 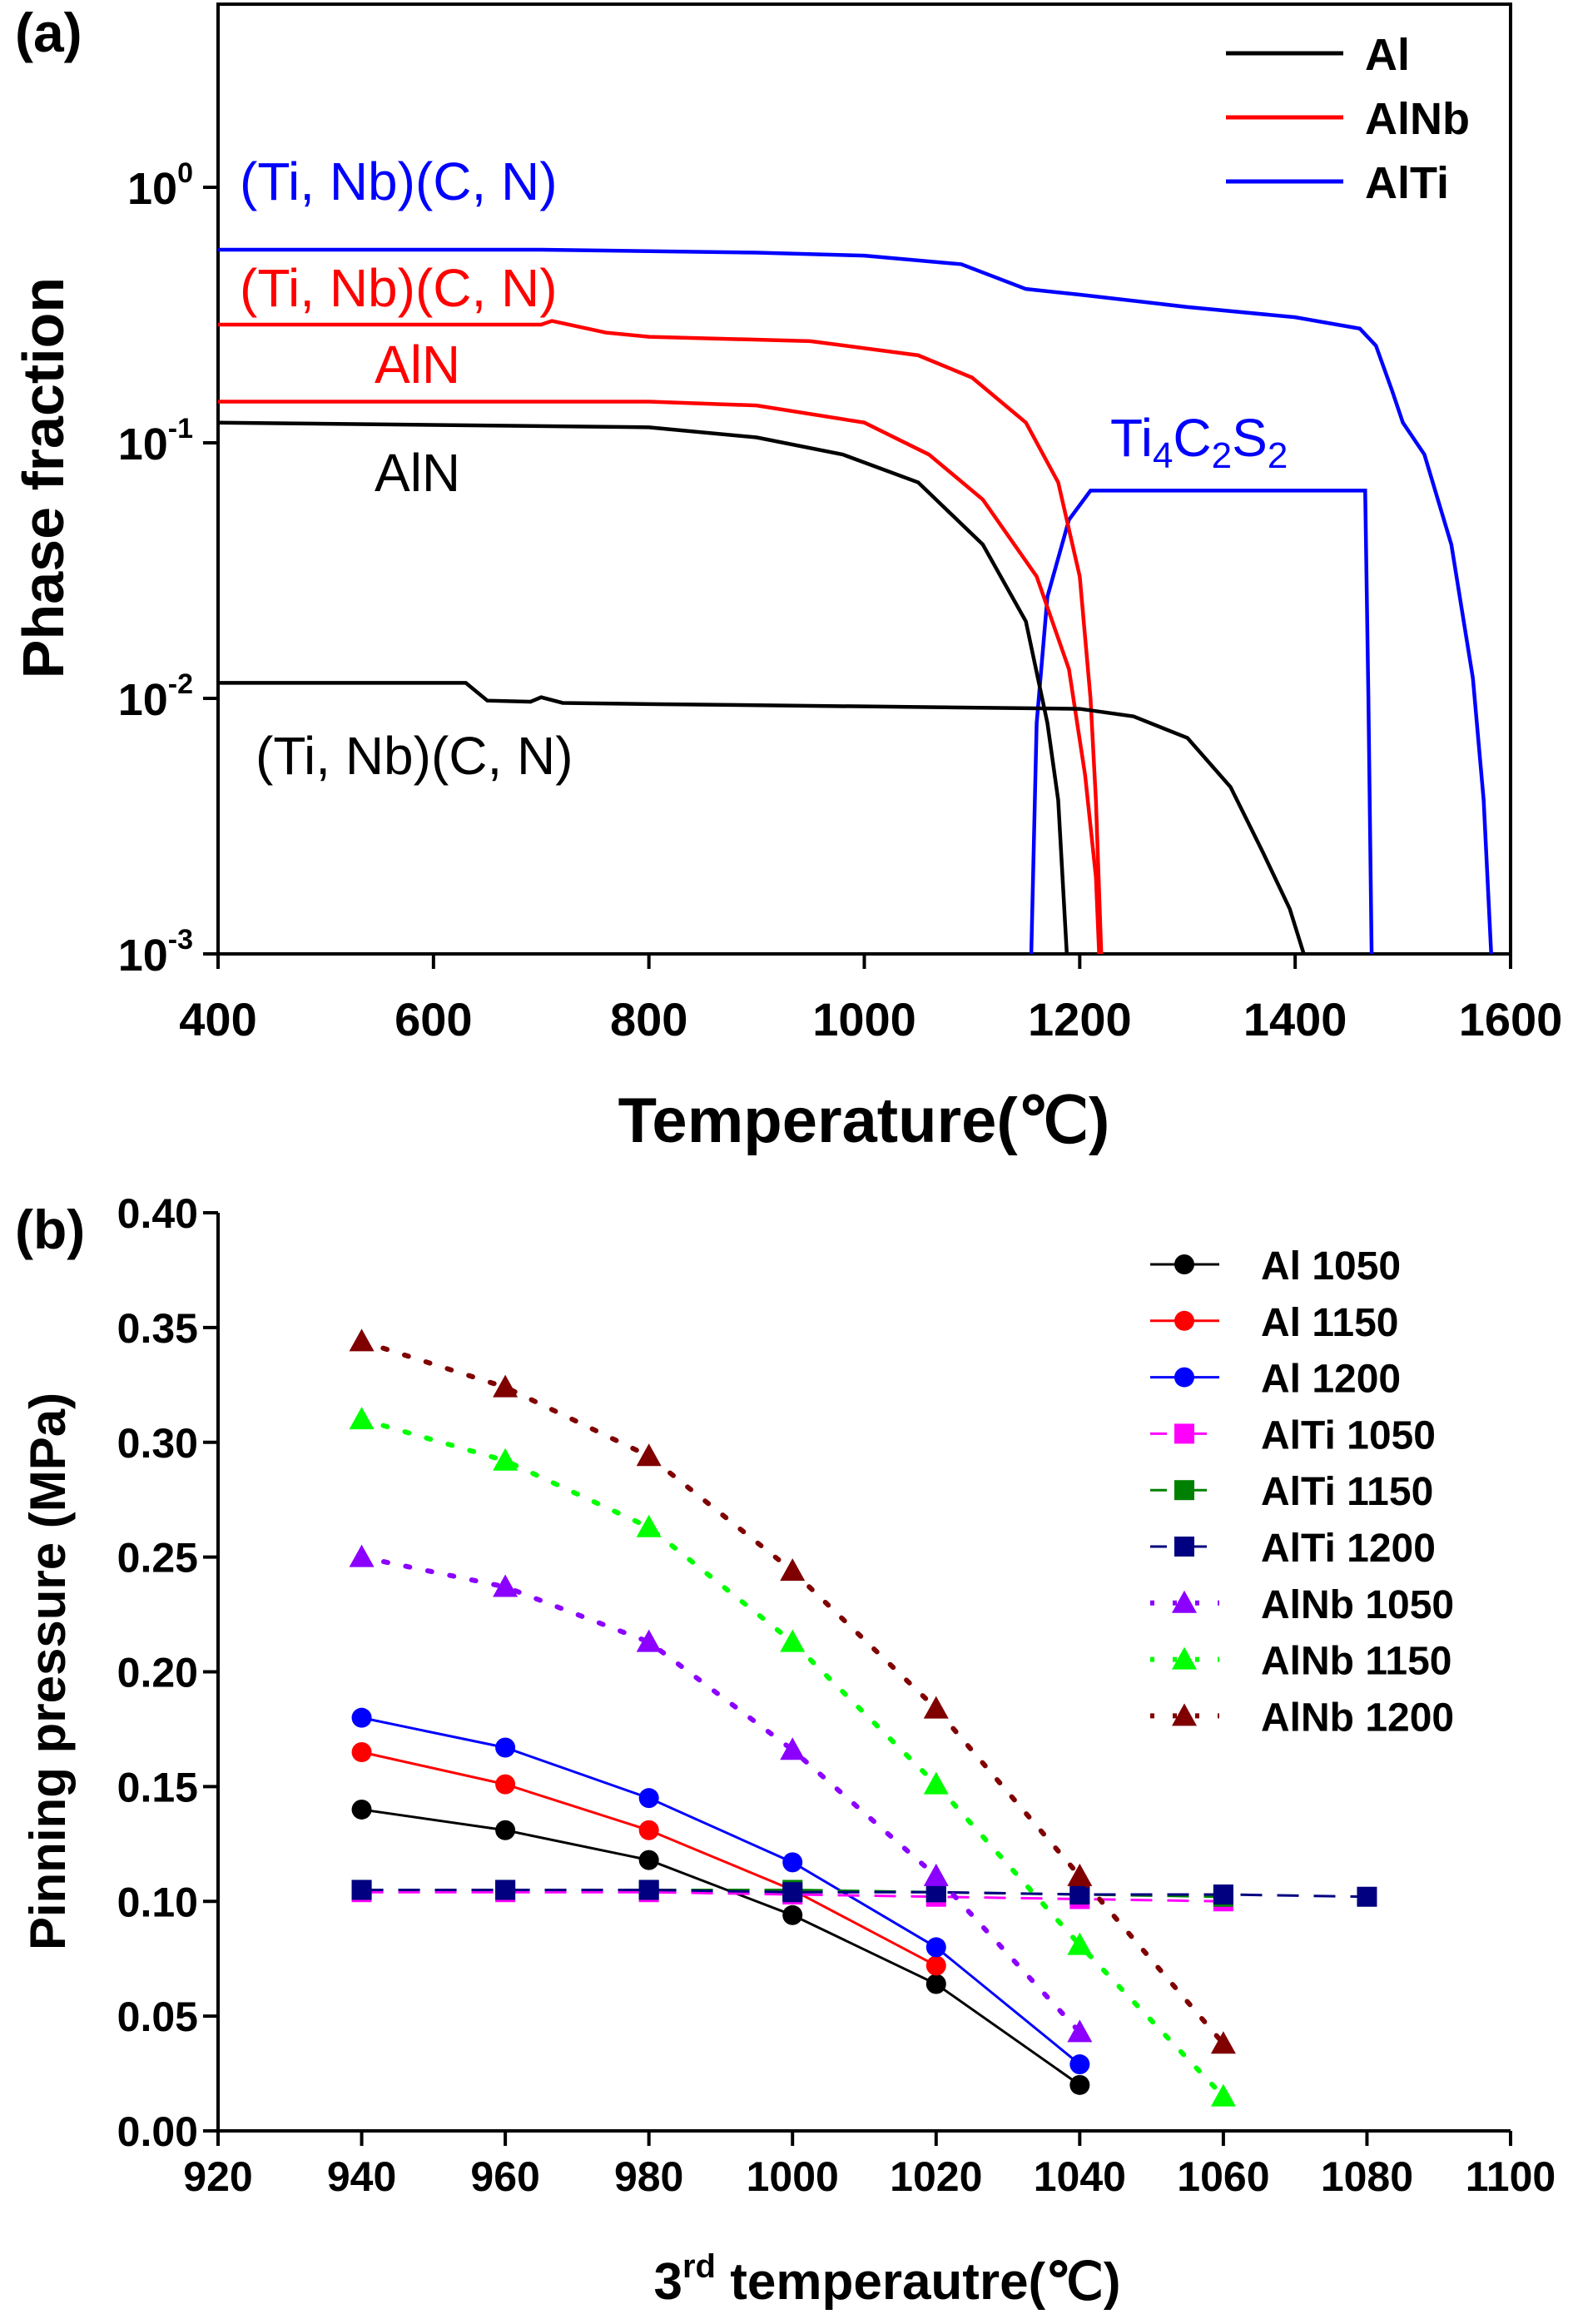 What do you see at coordinates (936, 2176) in the screenshot?
I see `x-tick-label: 1020` at bounding box center [936, 2176].